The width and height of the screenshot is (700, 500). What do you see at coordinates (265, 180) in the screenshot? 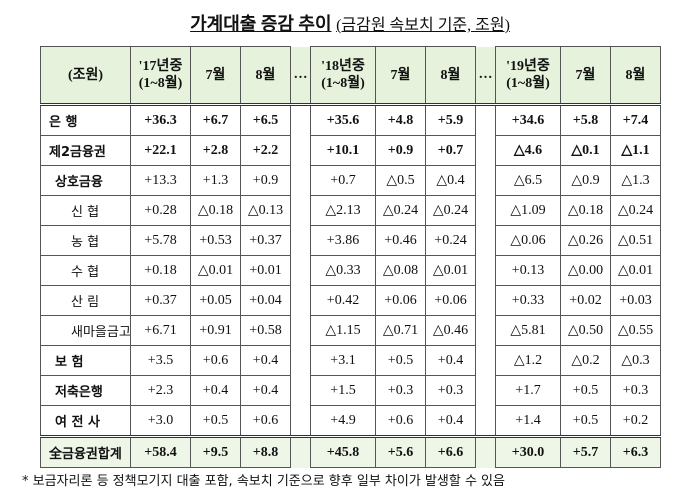
I see `value-cell: +0.9` at bounding box center [265, 180].